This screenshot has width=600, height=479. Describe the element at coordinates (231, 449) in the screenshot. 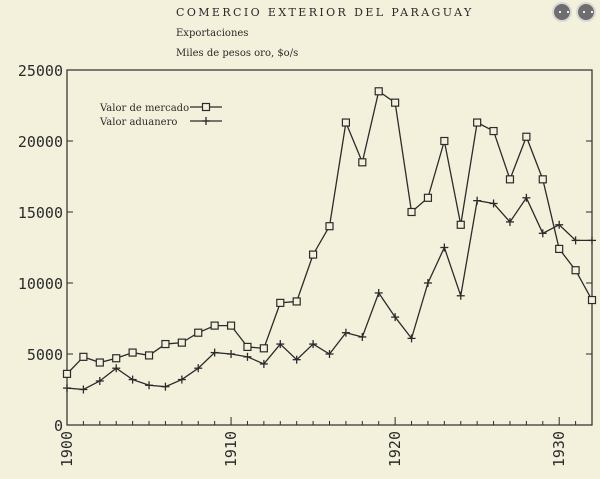

I see `x-tick-label: 1910` at that location.